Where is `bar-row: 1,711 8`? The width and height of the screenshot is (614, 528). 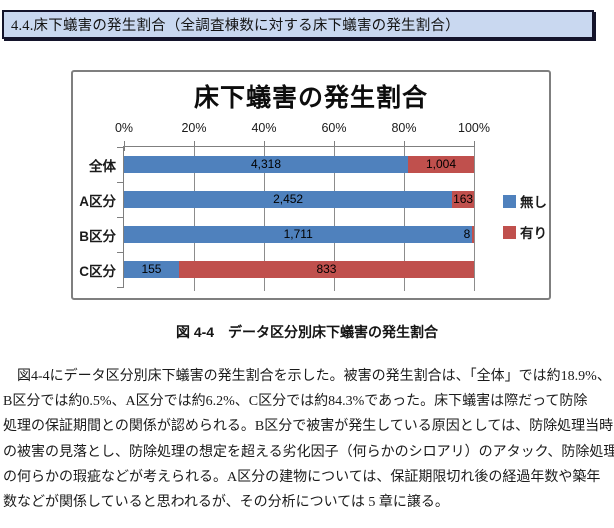
bar-row: 1,711 8 is located at coordinates (299, 234).